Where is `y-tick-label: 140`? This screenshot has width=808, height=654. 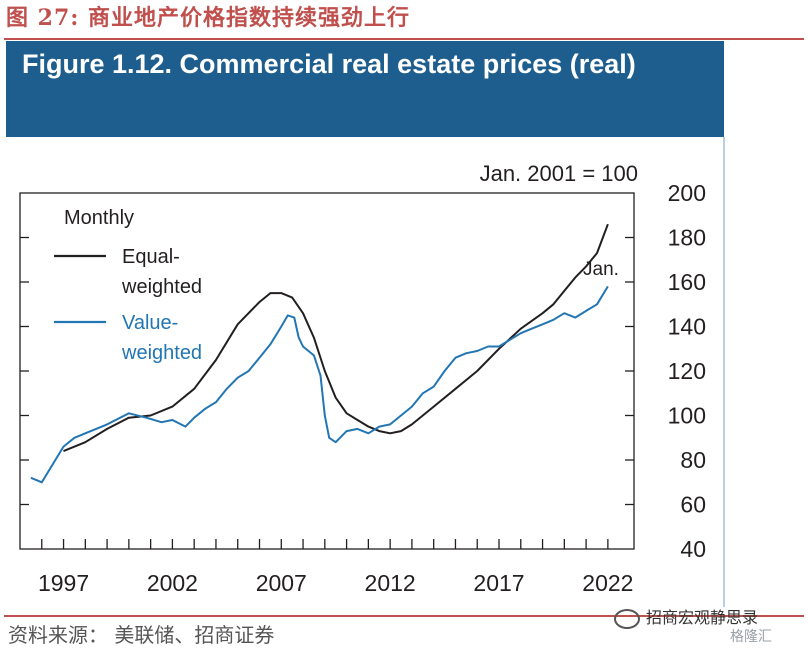
y-tick-label: 140 is located at coordinates (687, 327).